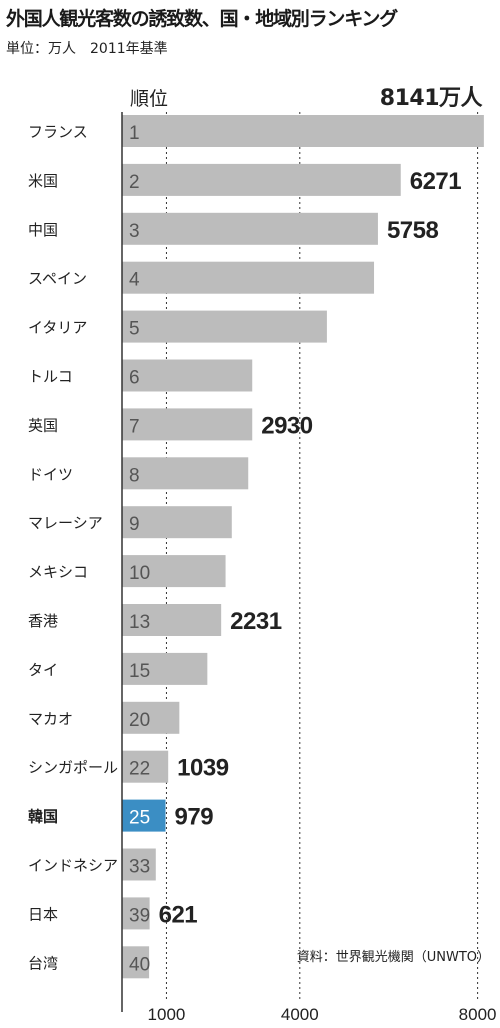 This screenshot has height=1028, width=500. What do you see at coordinates (139, 964) in the screenshot?
I see `rank-label: 40` at bounding box center [139, 964].